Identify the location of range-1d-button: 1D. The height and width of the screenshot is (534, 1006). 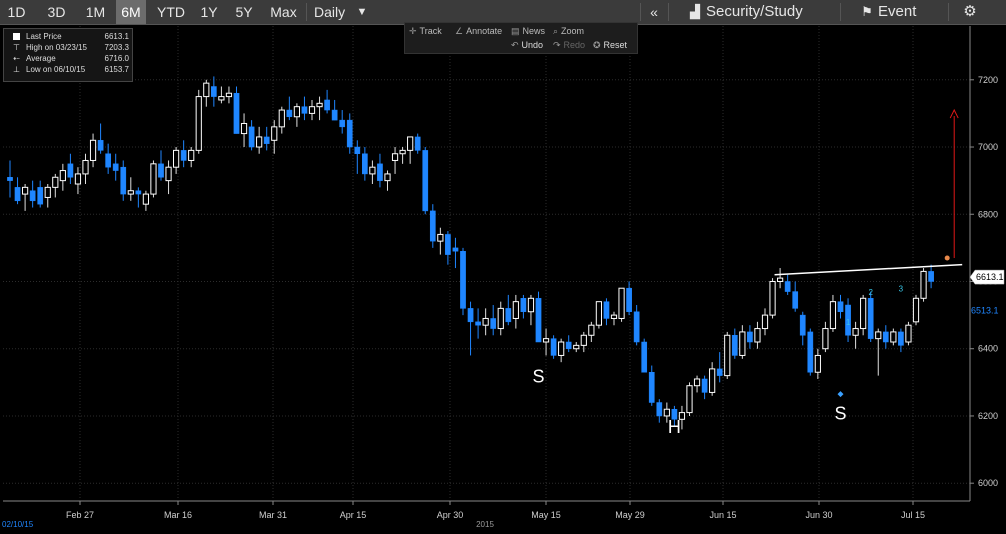
(16, 12).